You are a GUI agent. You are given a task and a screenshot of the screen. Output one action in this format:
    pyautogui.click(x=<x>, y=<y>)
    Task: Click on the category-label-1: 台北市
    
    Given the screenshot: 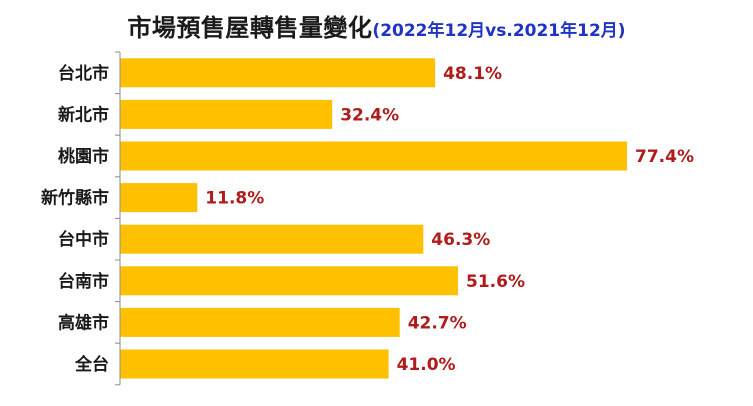 What is the action you would take?
    pyautogui.click(x=83, y=73)
    